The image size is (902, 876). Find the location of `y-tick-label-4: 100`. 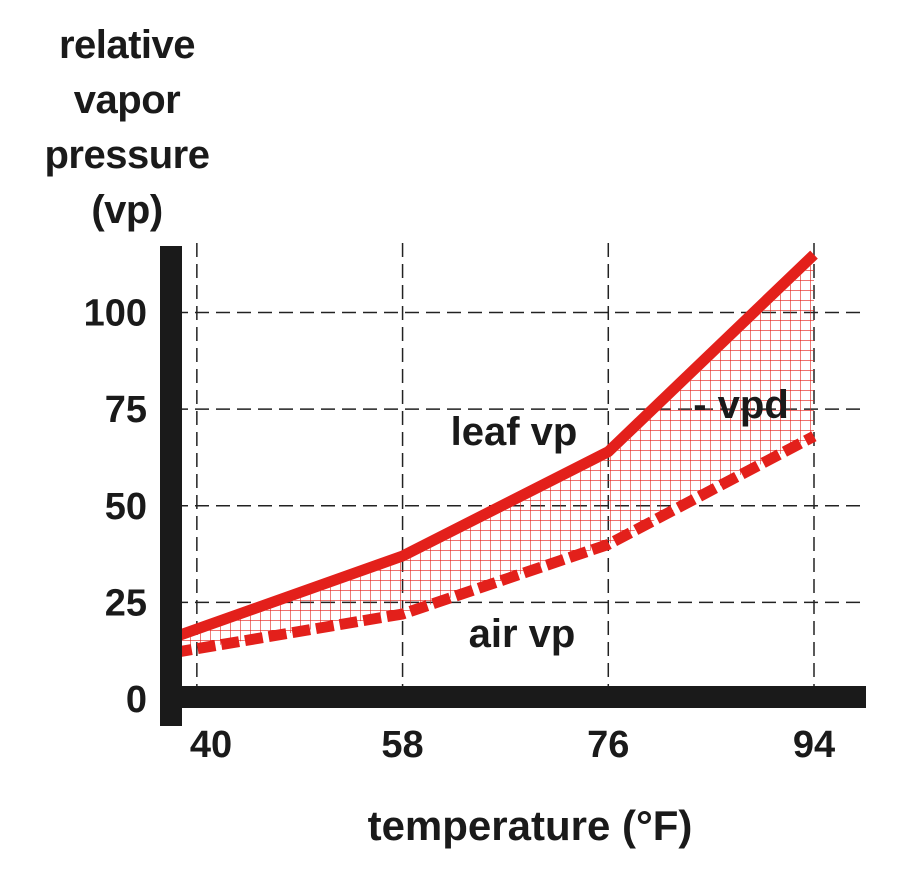

y-tick-label-4: 100 is located at coordinates (115, 314).